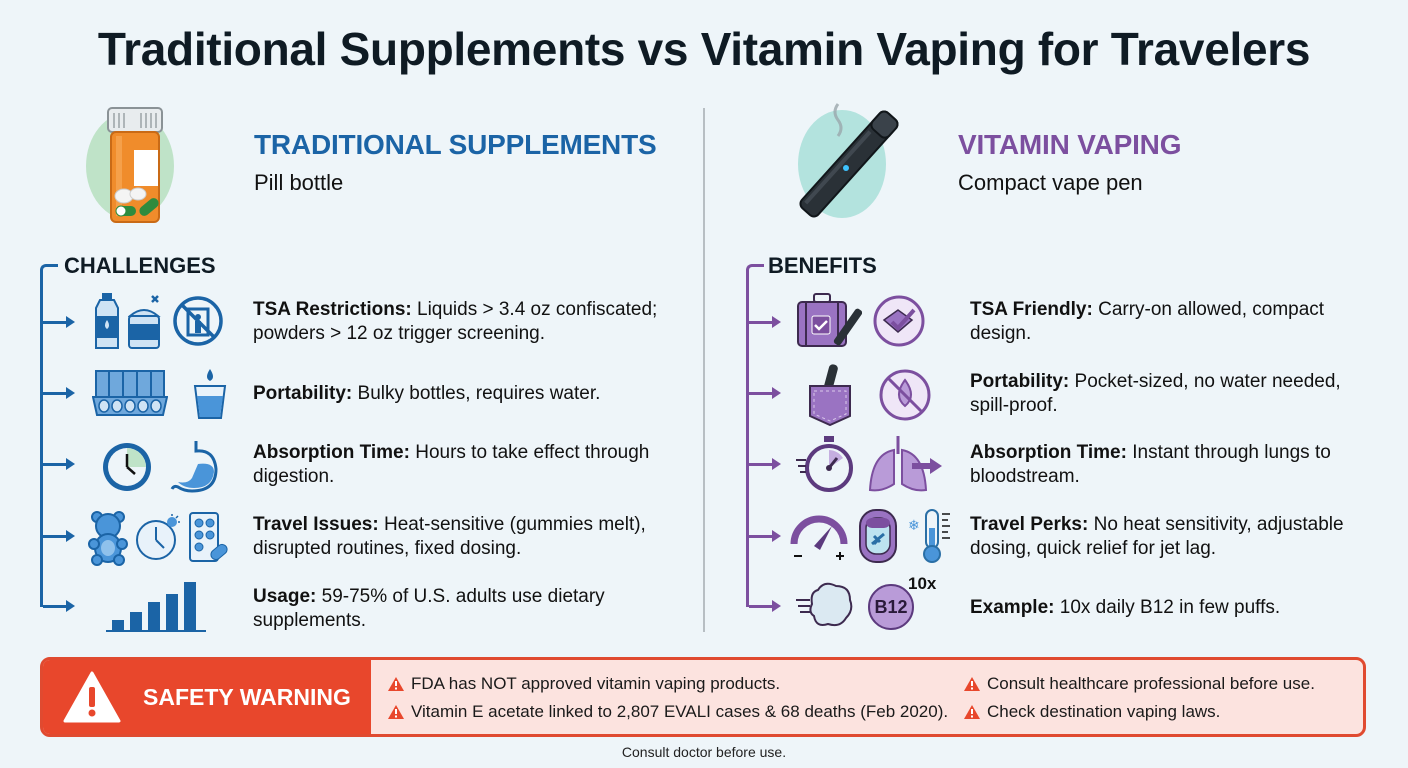  I want to click on bar-chart-icon, so click(156, 607).